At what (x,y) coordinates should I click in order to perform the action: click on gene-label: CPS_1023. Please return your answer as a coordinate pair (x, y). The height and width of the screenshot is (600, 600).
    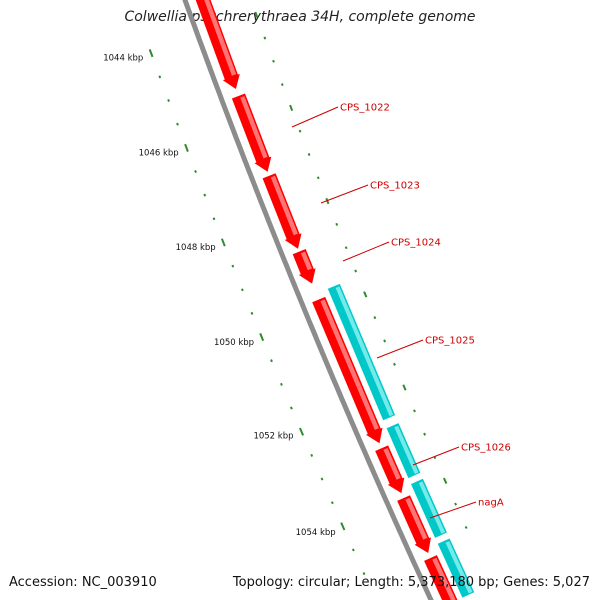
    Looking at the image, I should click on (395, 186).